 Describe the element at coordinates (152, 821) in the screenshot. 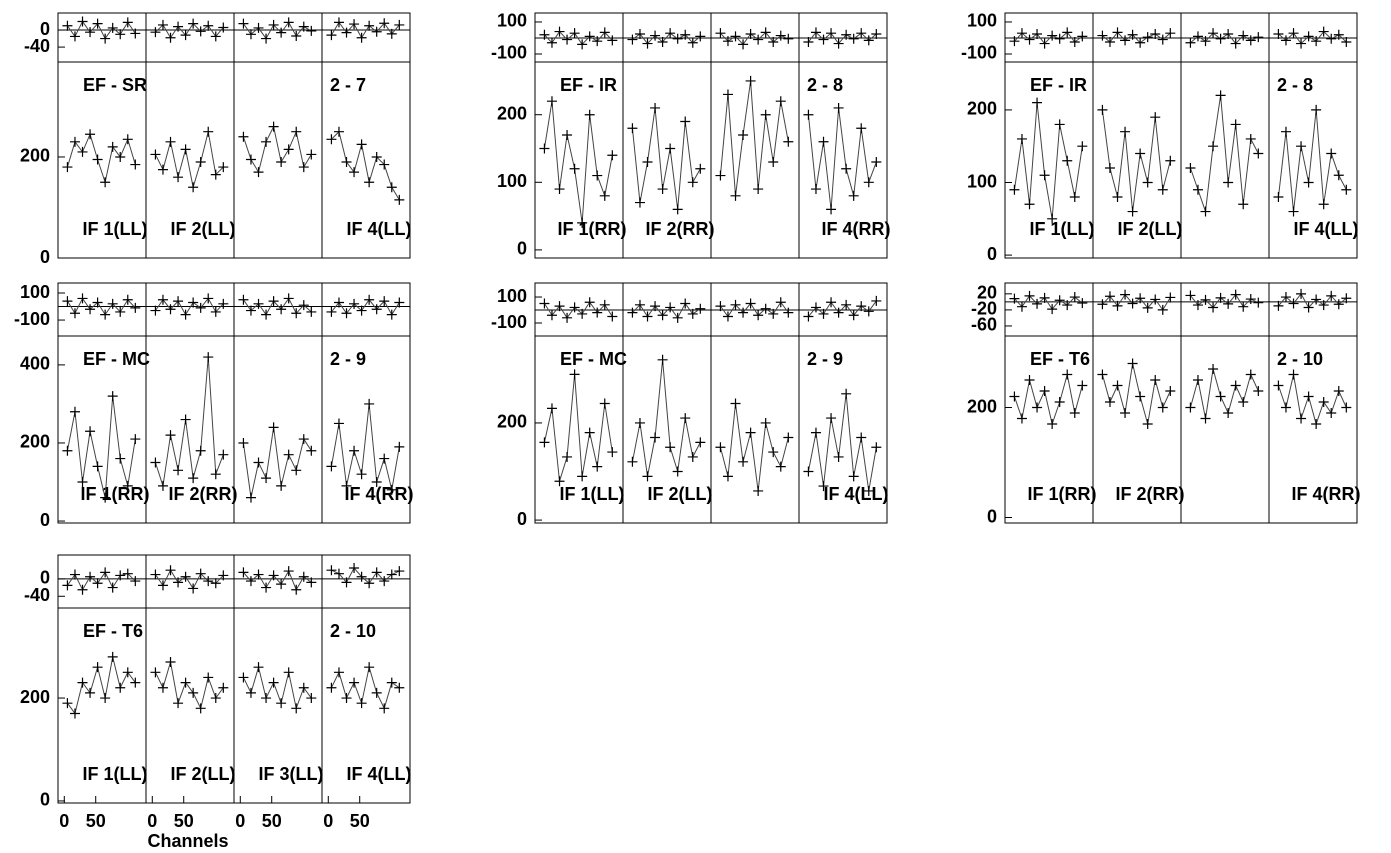

I see `x-tick-label: 0` at that location.